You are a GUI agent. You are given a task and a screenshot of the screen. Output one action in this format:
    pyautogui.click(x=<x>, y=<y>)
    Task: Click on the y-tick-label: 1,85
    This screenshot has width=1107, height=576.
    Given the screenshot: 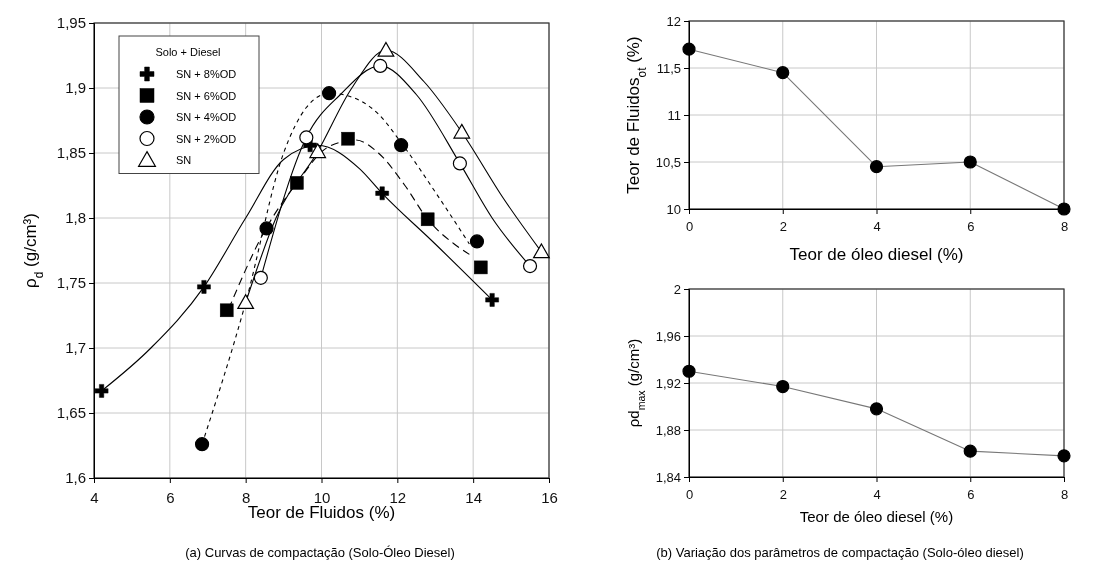 What is the action you would take?
    pyautogui.click(x=71, y=153)
    